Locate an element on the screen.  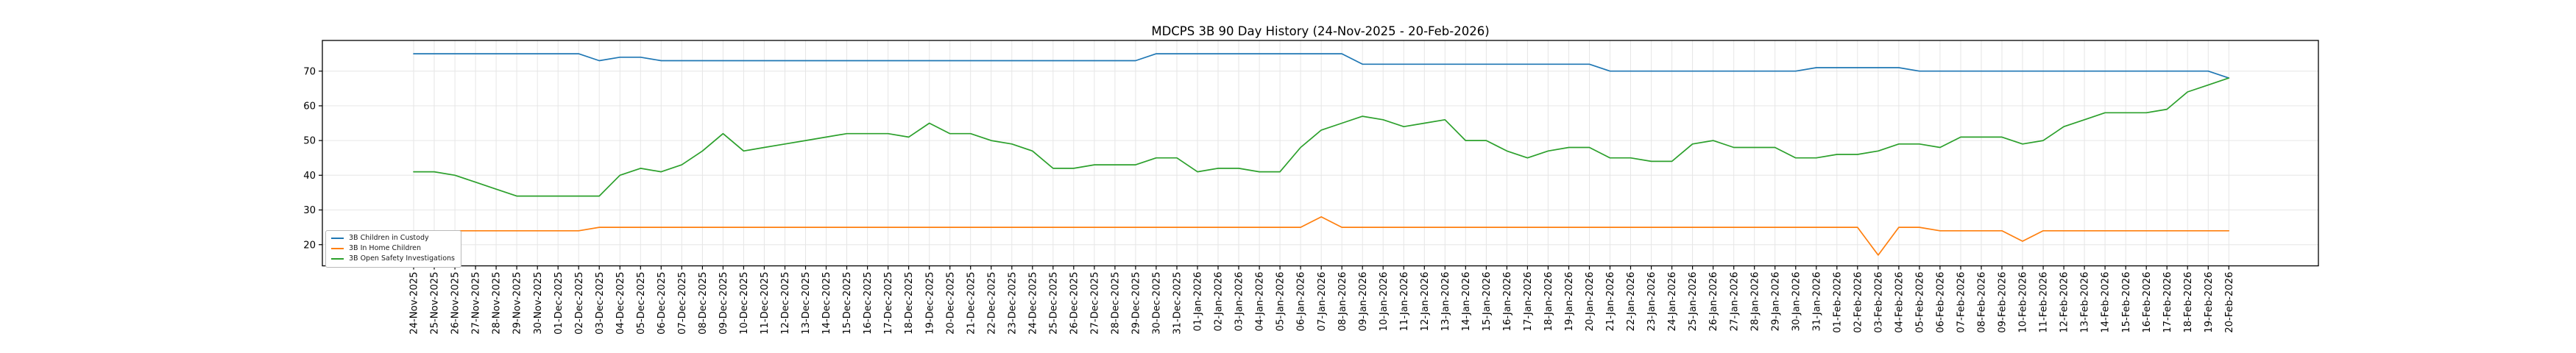
legend-label: 3B Children in Custody is located at coordinates (389, 238).